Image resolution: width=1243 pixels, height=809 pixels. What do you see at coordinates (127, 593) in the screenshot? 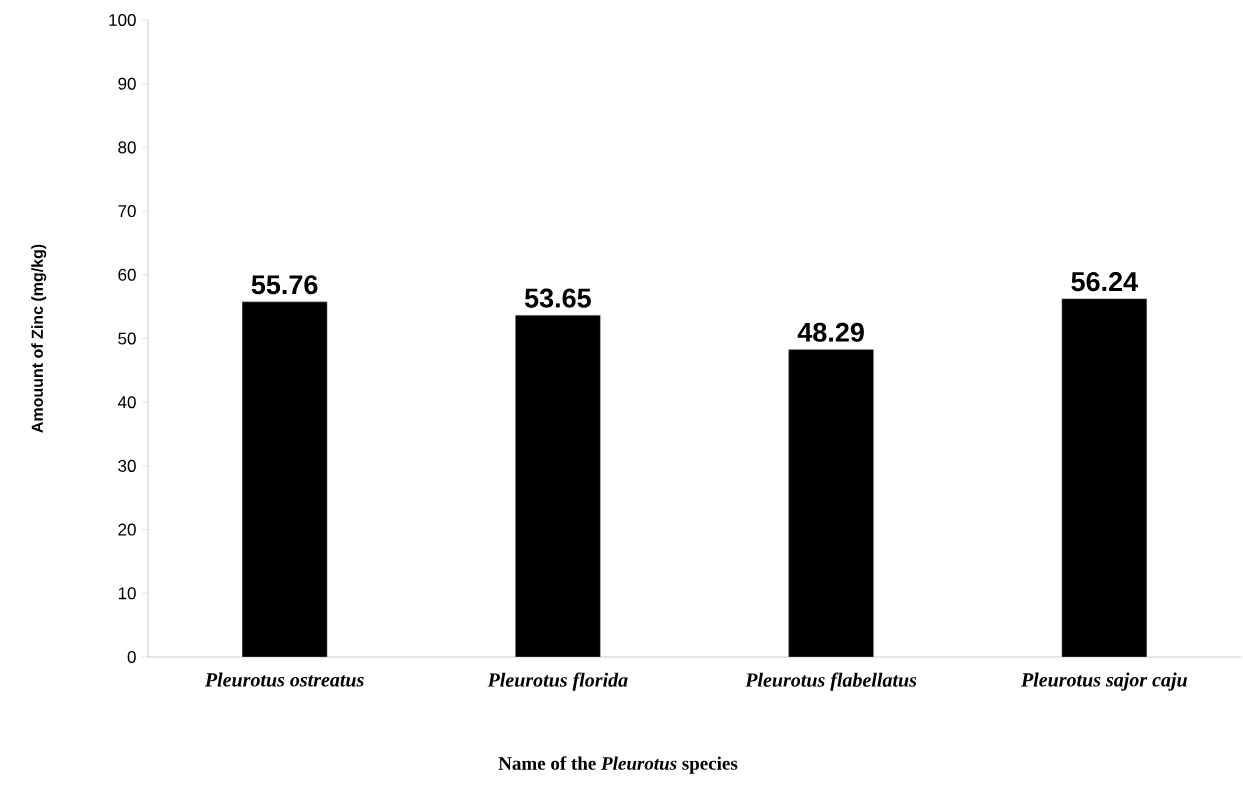
I see `y-tick-label: 10` at bounding box center [127, 593].